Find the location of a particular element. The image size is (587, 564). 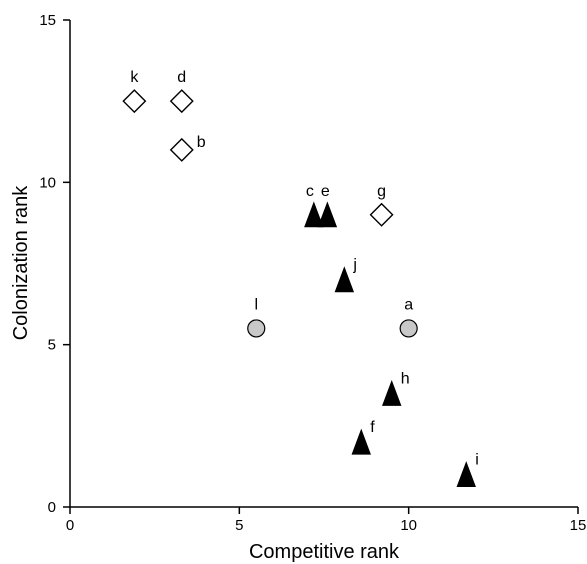

point-b-marker is located at coordinates (181, 149).